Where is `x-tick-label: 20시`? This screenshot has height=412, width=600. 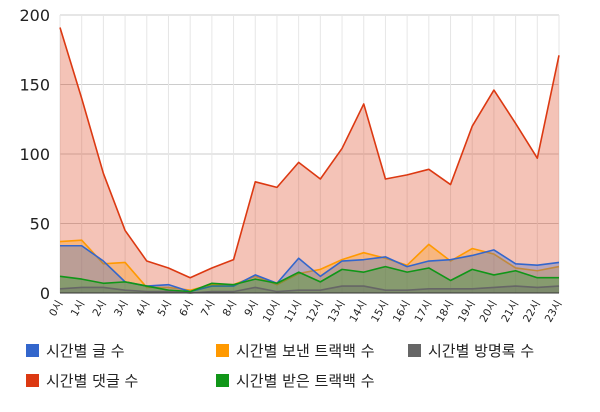
x-tick-label: 20시 is located at coordinates (489, 312).